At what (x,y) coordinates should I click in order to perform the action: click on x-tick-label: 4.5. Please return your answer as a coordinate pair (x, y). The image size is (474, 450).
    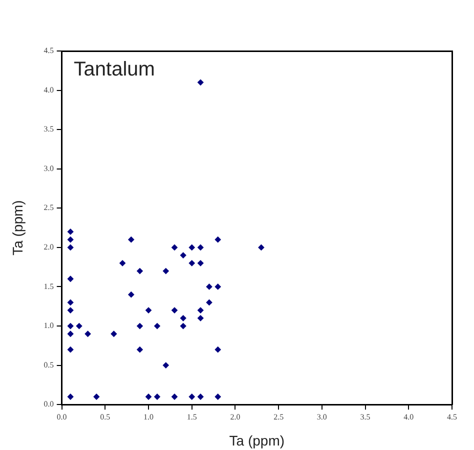
    Looking at the image, I should click on (452, 417).